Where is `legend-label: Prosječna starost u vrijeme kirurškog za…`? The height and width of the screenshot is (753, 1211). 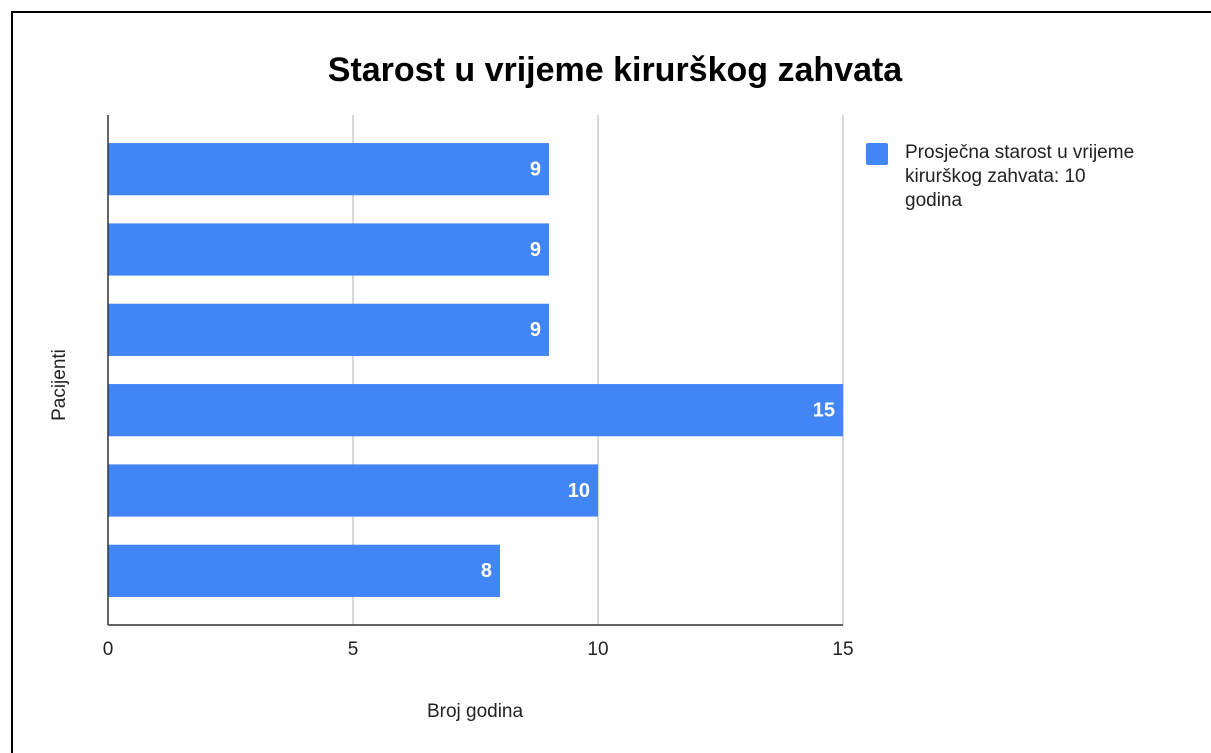 legend-label: Prosječna starost u vrijeme kirurškog za… is located at coordinates (1020, 176).